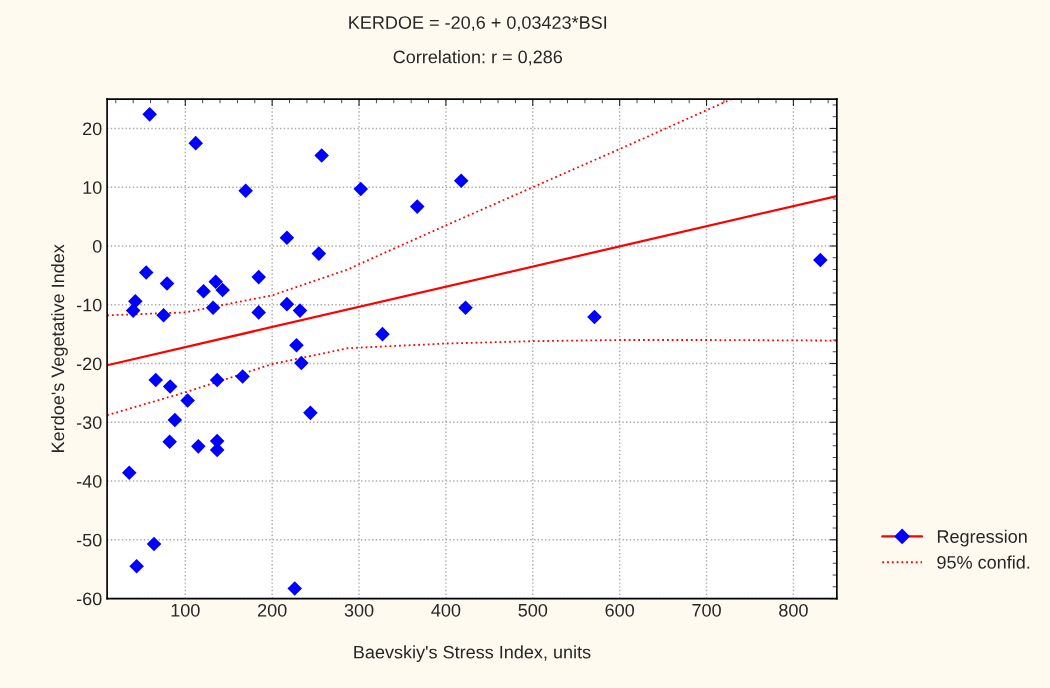  Describe the element at coordinates (472, 654) in the screenshot. I see `x-axis-title: Baevskiy's Stress Index, units` at that location.